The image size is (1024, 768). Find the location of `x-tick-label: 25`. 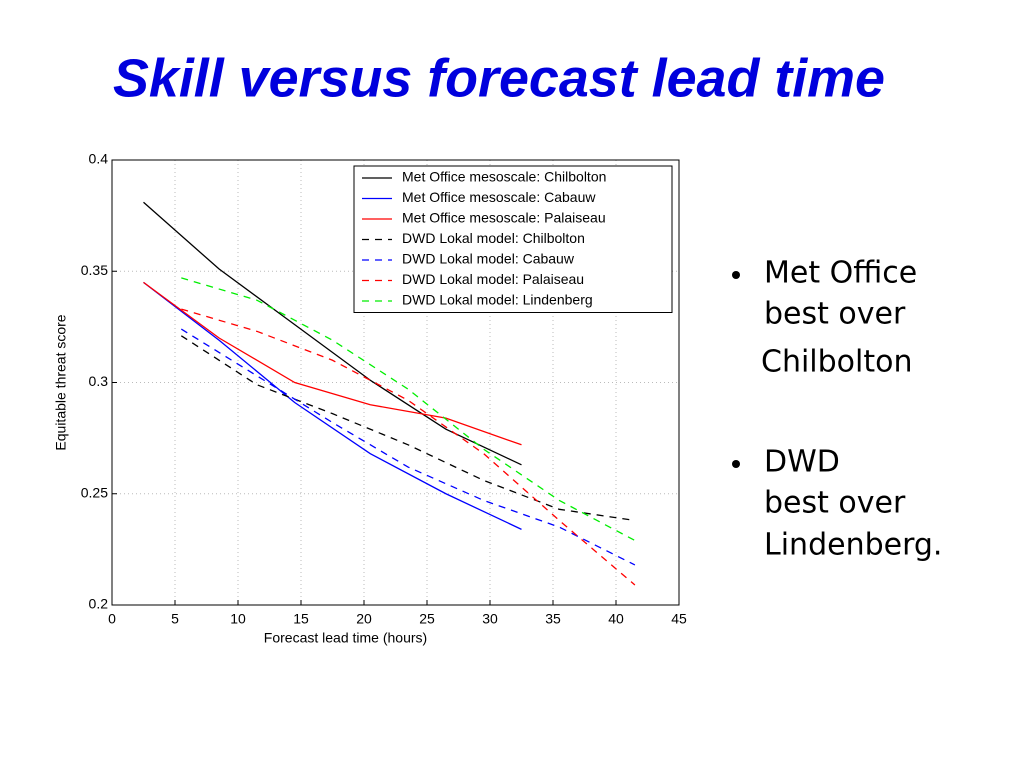

x-tick-label: 25 is located at coordinates (427, 619).